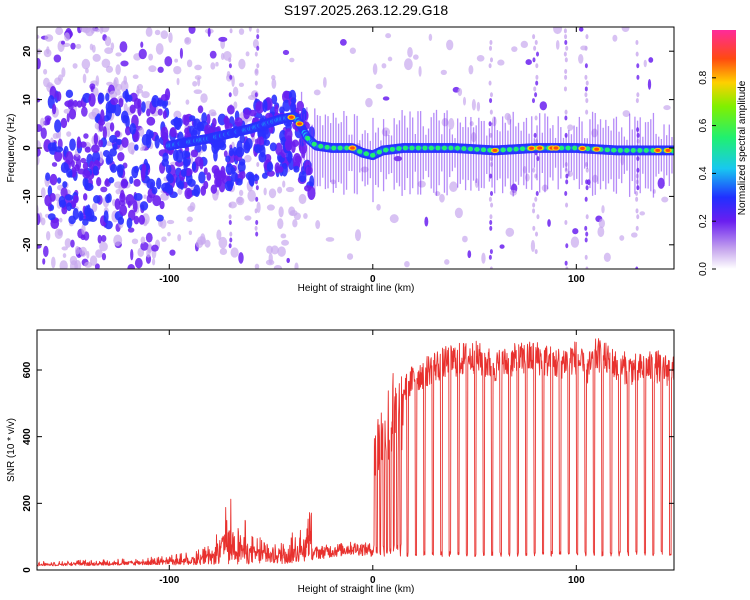 This screenshot has height=600, width=750. Describe the element at coordinates (11, 148) in the screenshot. I see `spectrogram-ylabel: Frequency (Hz)` at that location.